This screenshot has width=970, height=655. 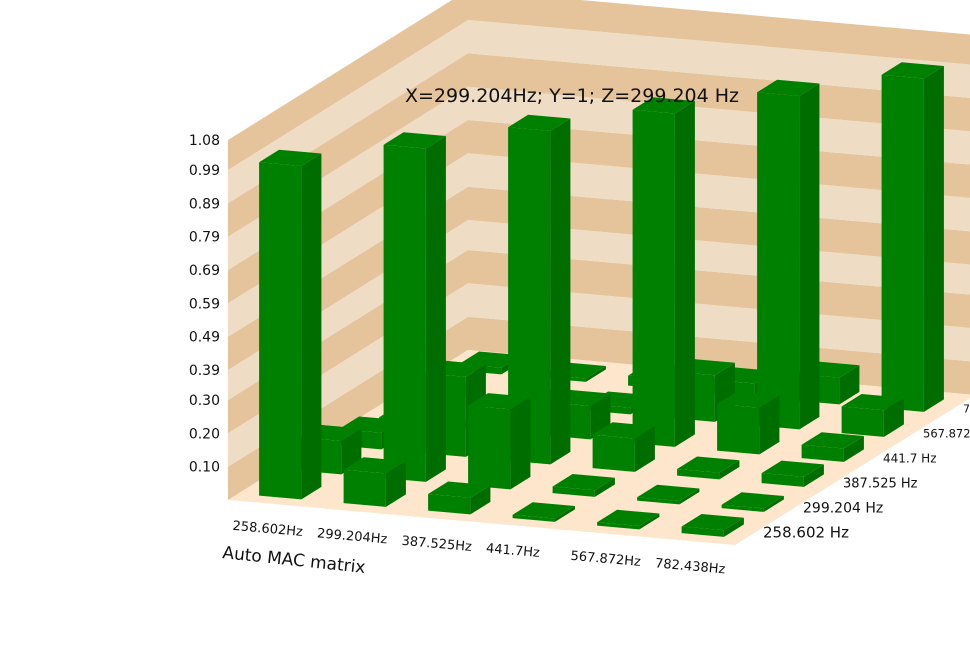 I want to click on z-tick-label: 567.872 Hz, so click(x=946, y=434).